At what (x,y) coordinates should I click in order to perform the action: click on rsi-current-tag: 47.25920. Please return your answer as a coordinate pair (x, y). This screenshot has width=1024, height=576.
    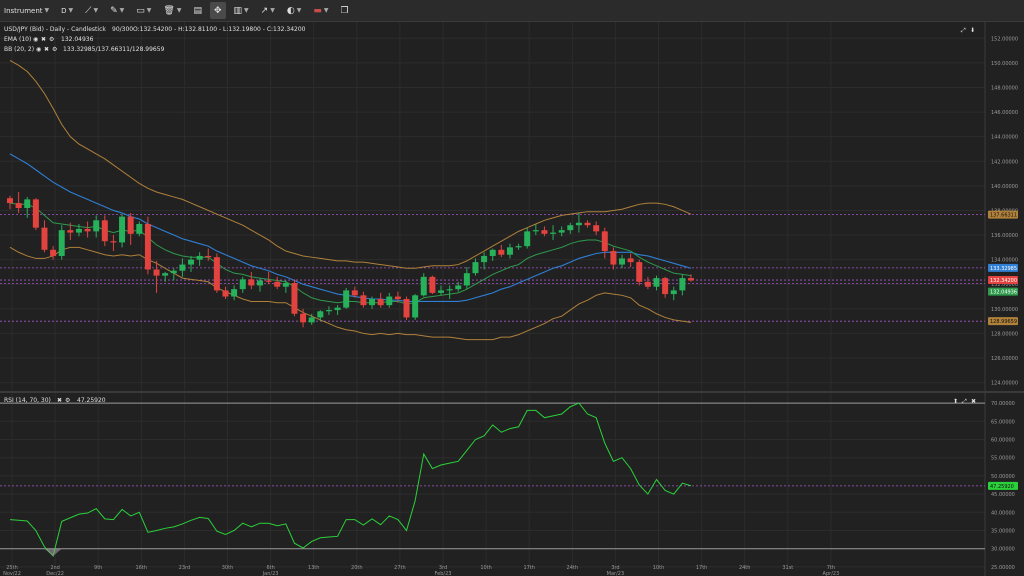
    Looking at the image, I should click on (1002, 487).